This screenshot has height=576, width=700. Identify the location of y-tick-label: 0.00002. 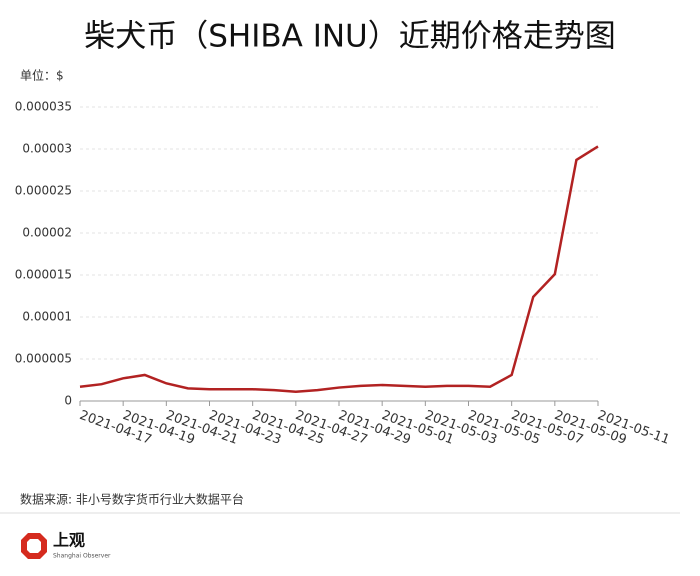
(47, 233).